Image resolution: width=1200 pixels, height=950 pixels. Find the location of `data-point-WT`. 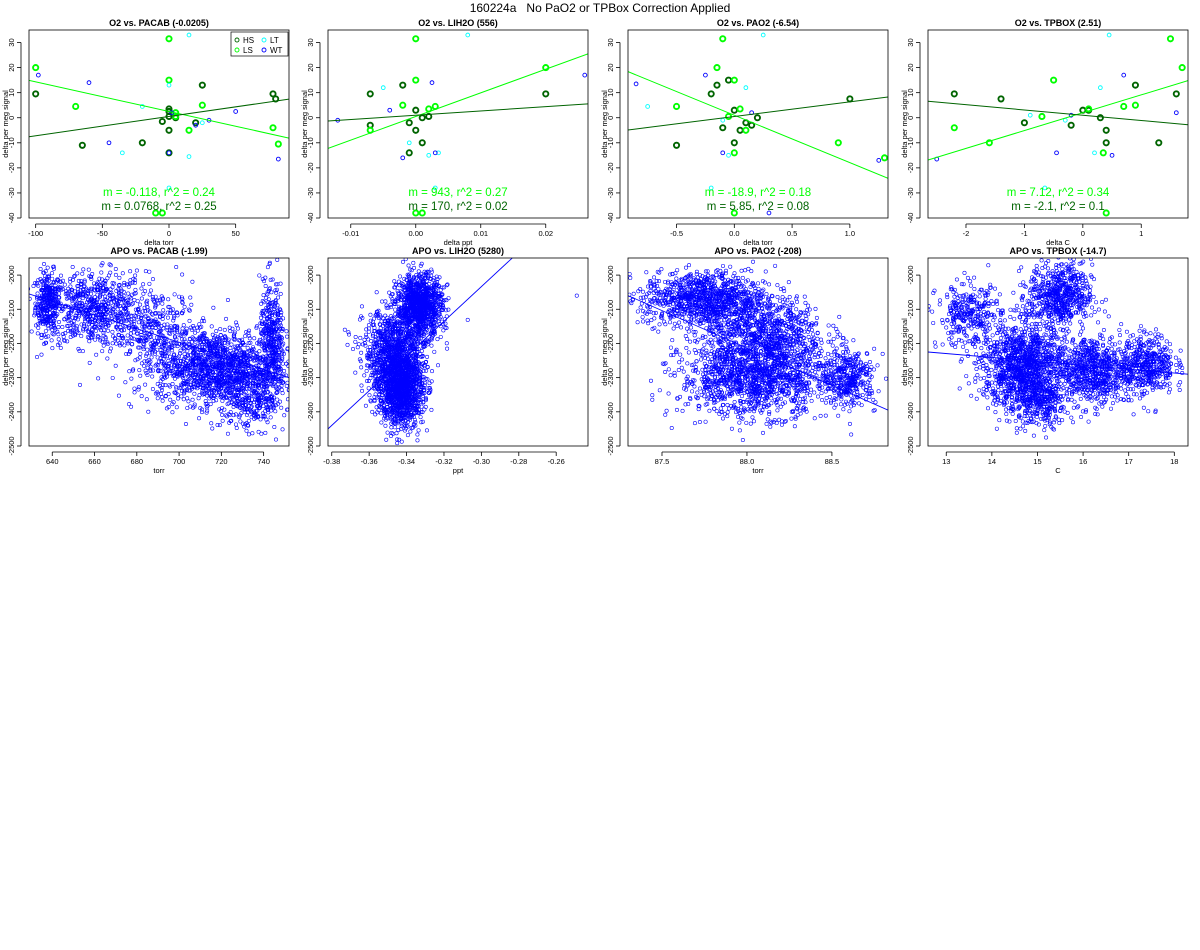

data-point-WT is located at coordinates (196, 125).